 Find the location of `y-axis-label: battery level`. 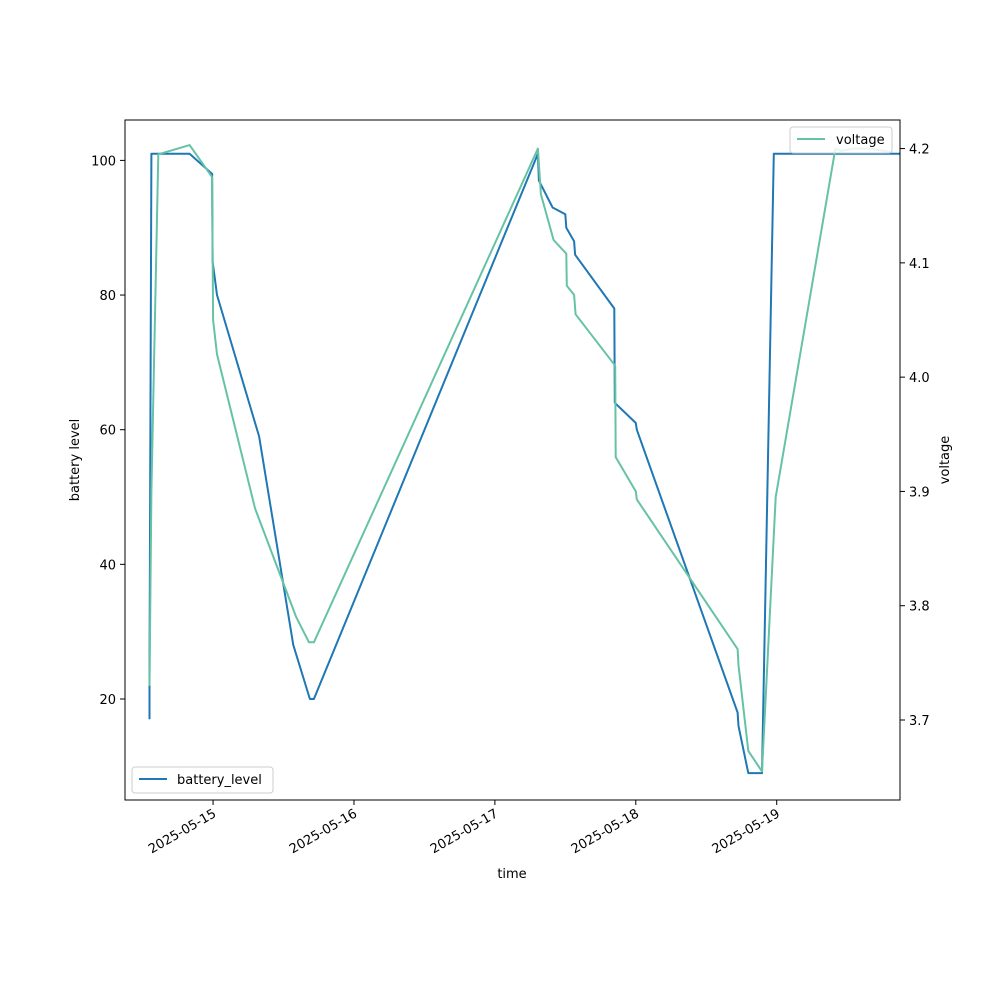

y-axis-label: battery level is located at coordinates (75, 460).